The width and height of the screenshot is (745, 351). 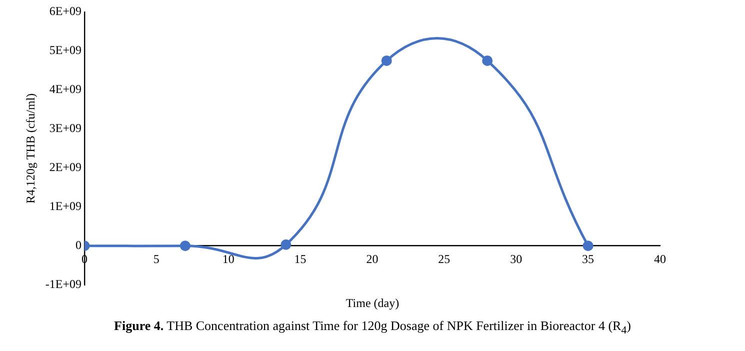 I want to click on x-tick-label: 10, so click(x=228, y=259).